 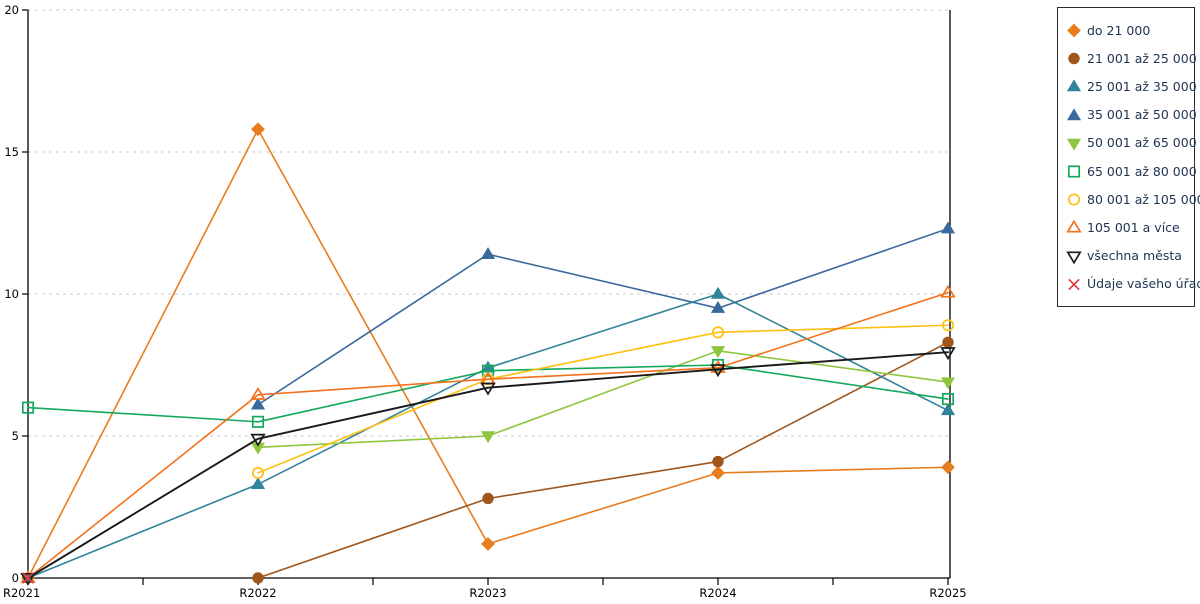 I want to click on legend-item-5: 65 001 až 80 000, so click(x=1131, y=171).